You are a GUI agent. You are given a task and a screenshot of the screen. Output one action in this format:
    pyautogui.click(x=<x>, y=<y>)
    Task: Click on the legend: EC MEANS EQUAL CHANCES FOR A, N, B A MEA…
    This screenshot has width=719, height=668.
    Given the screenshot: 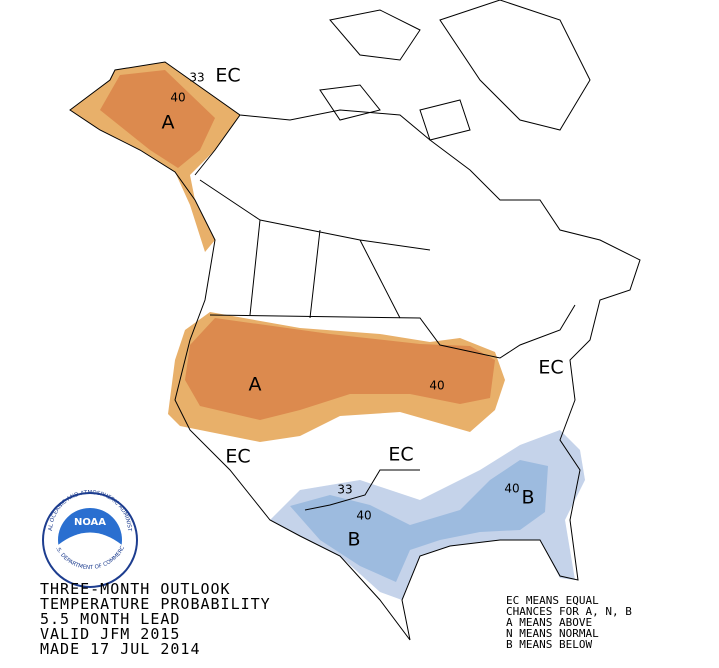 What is the action you would take?
    pyautogui.click(x=569, y=622)
    